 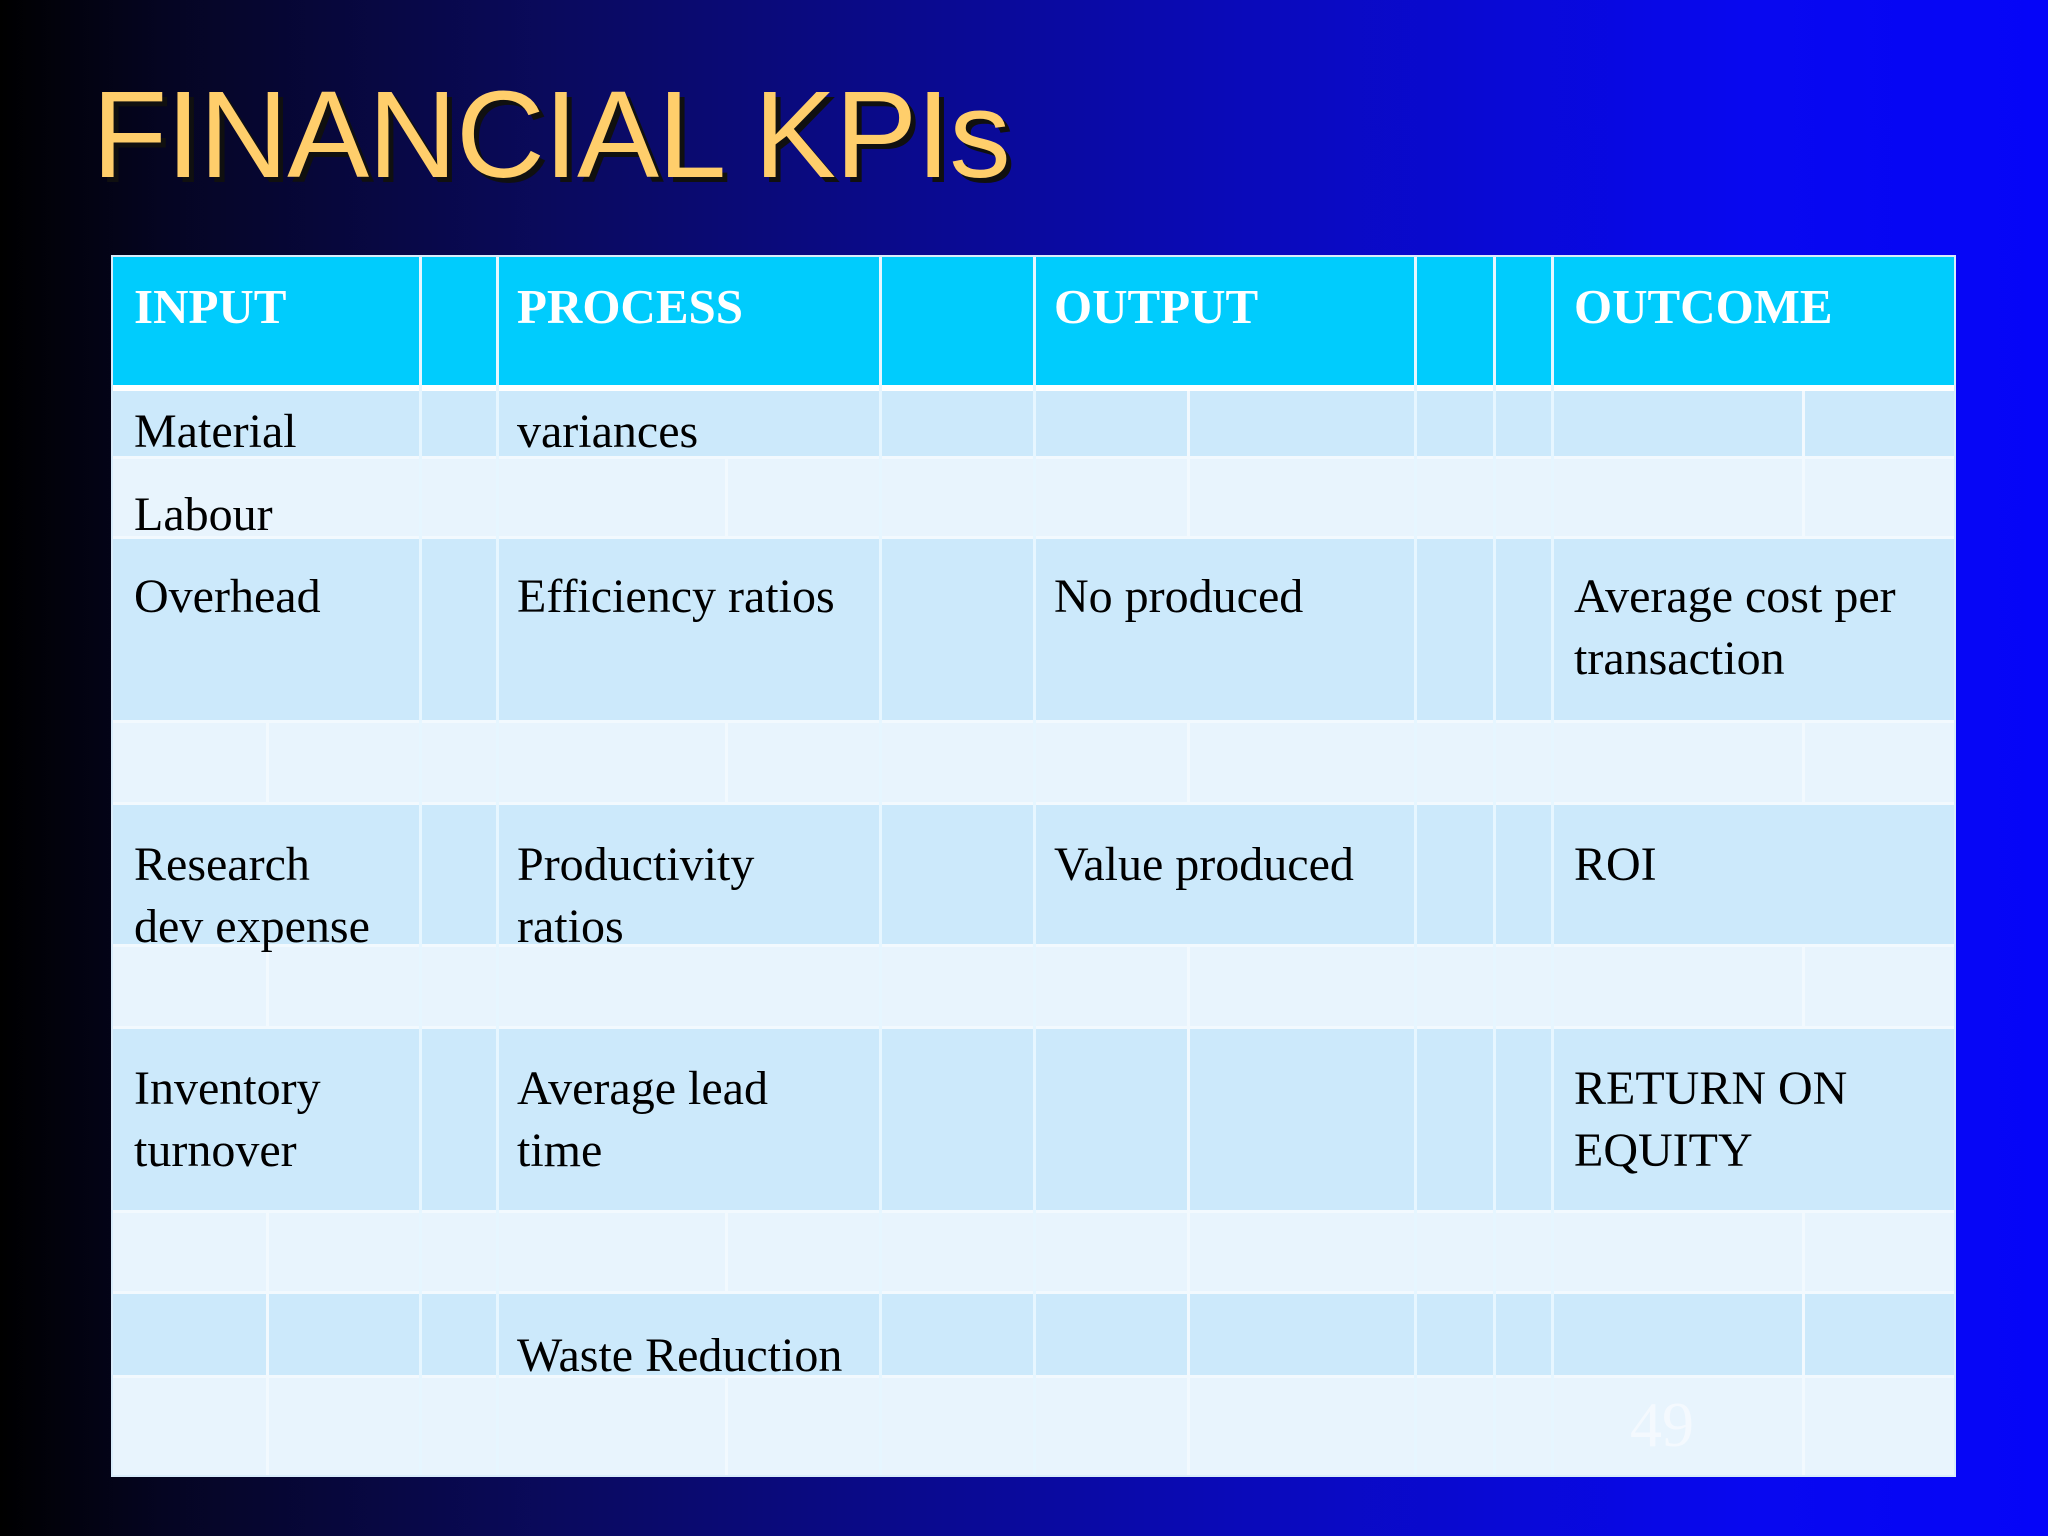 I want to click on table-cell: Inventory turnover, so click(x=227, y=1119).